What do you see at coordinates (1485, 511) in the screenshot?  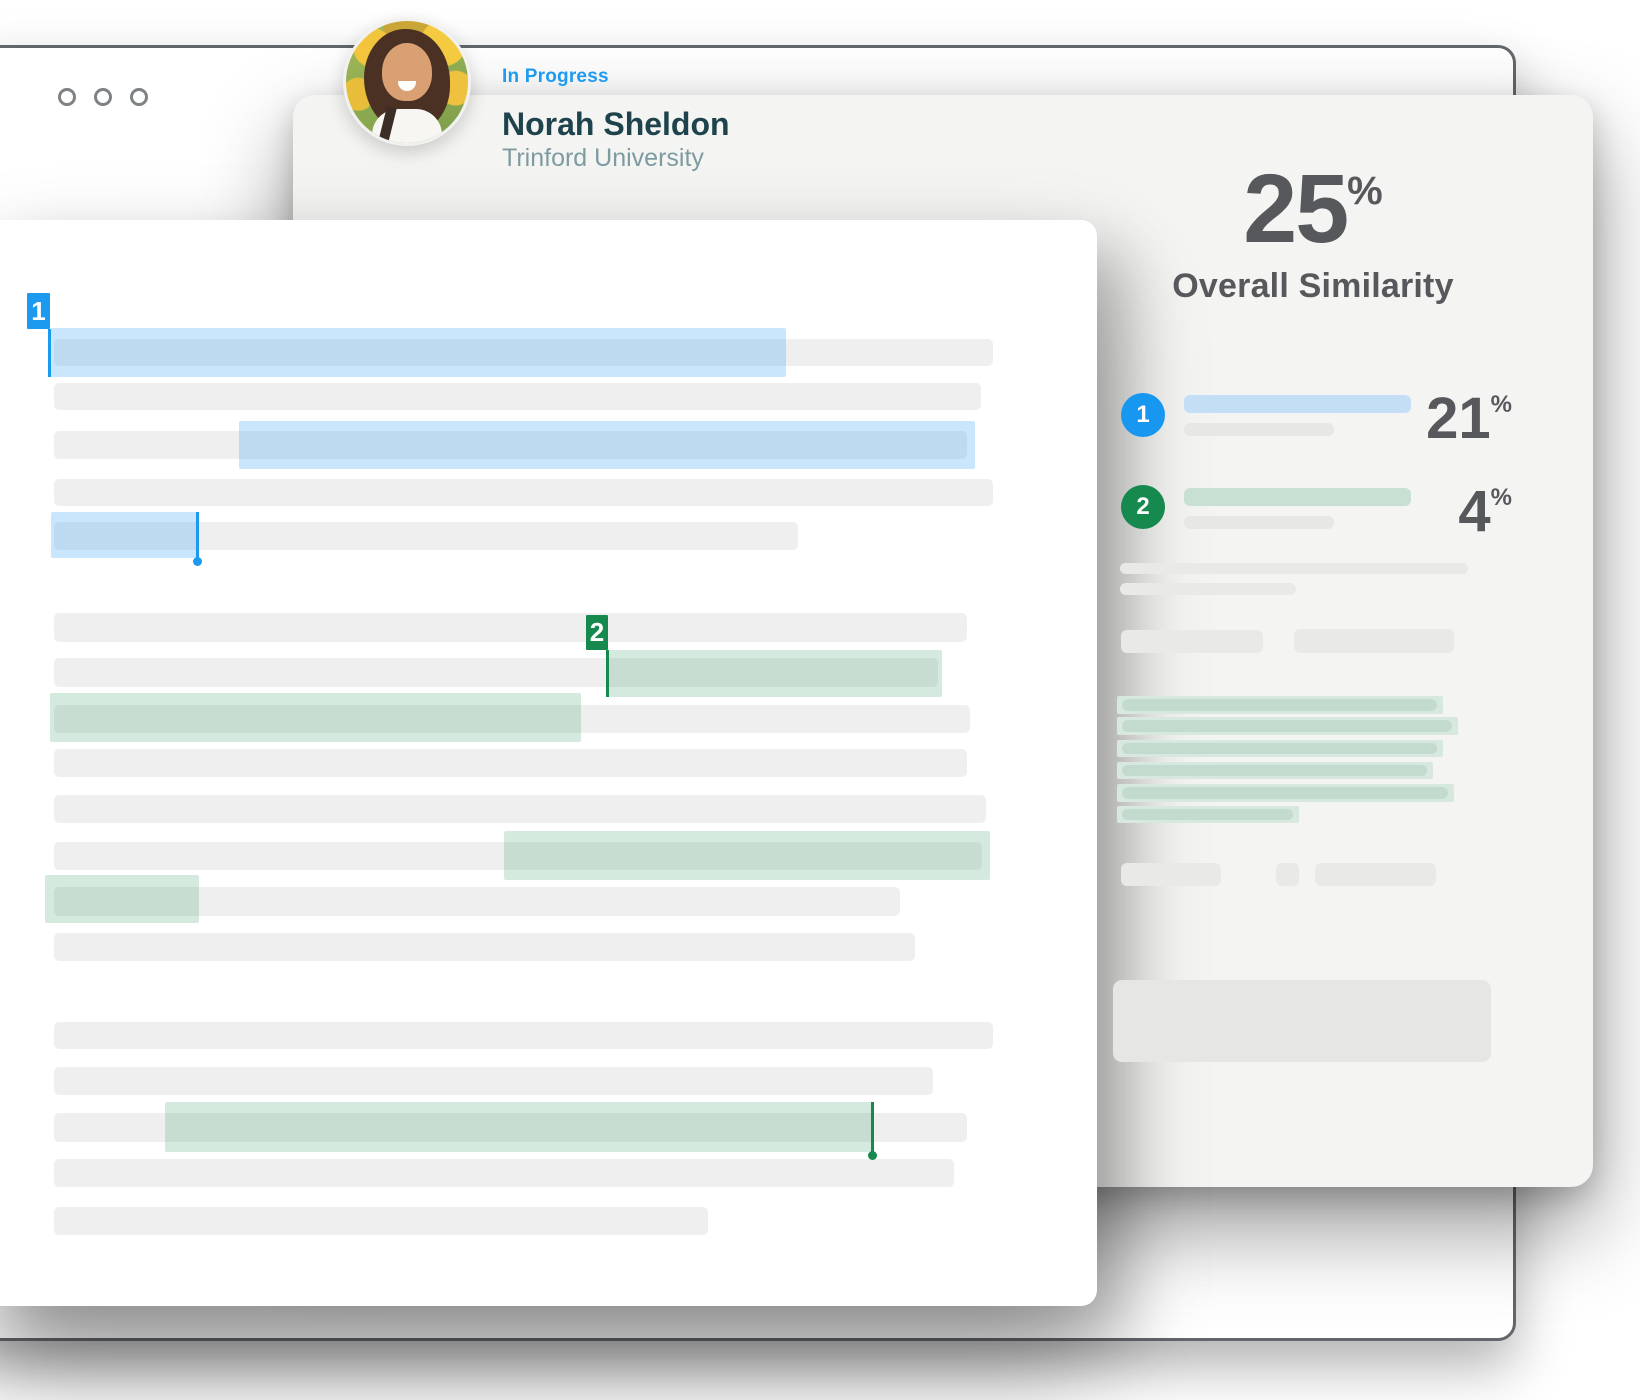 I see `source-2-percent: 4%` at bounding box center [1485, 511].